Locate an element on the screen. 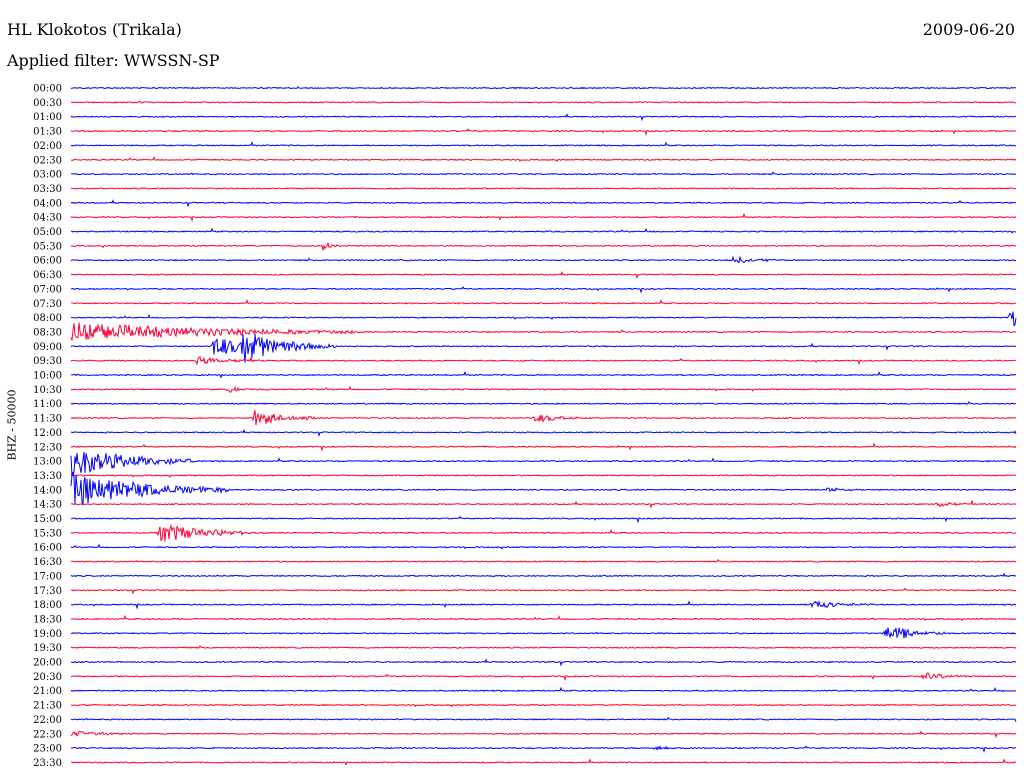 The width and height of the screenshot is (1024, 780). row-label: 13:00 is located at coordinates (47, 462).